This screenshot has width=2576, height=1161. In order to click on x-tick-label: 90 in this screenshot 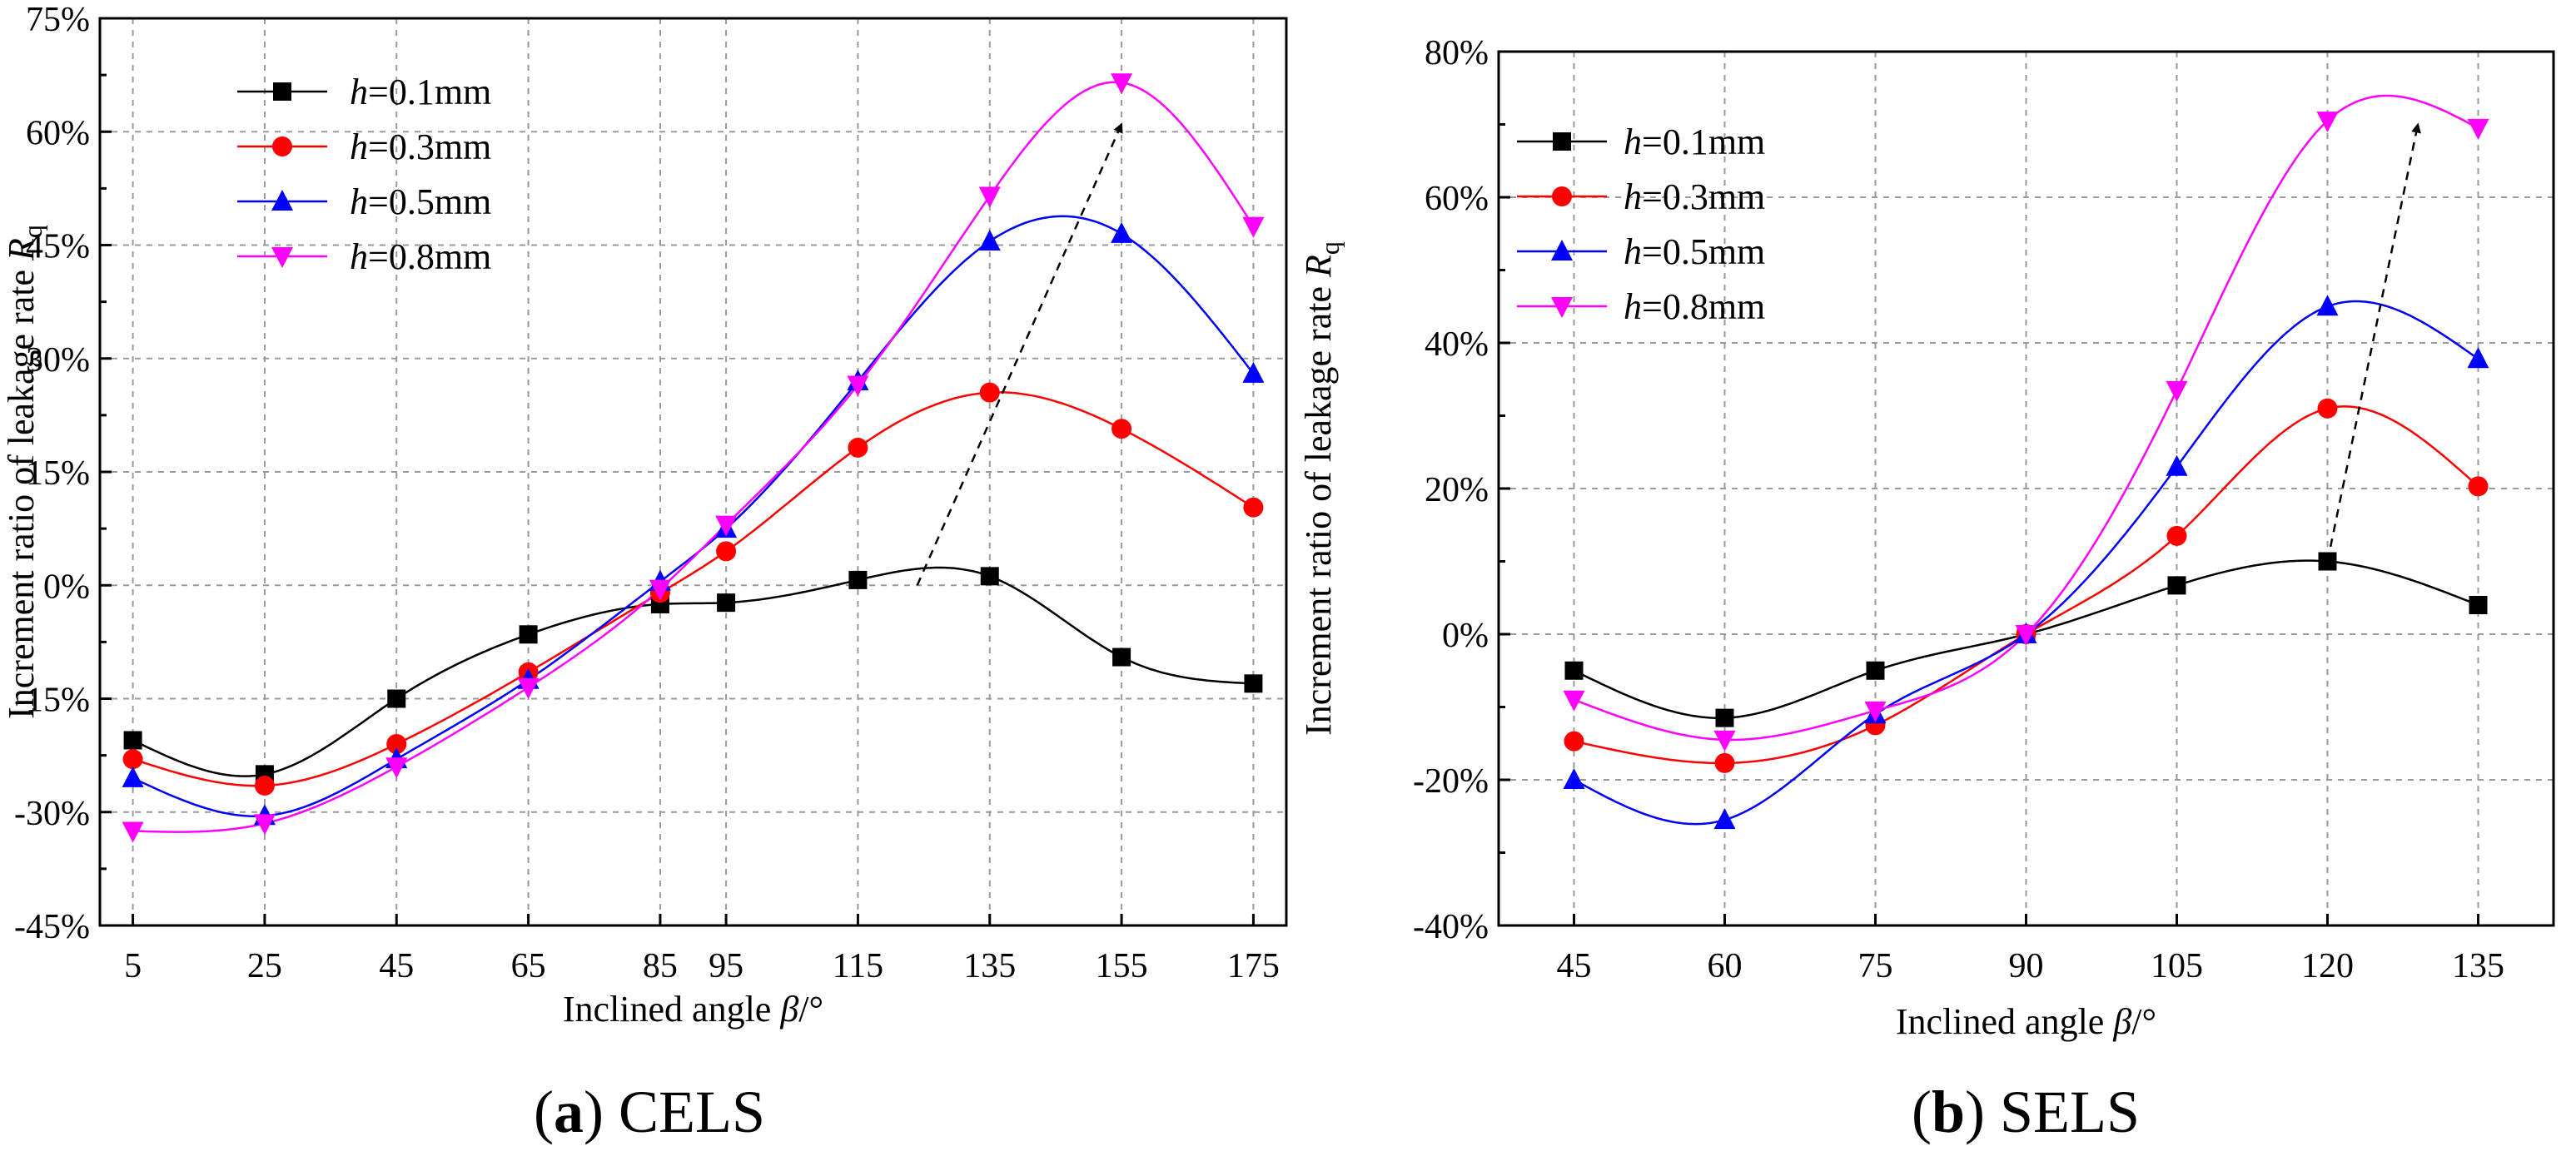, I will do `click(2026, 966)`.